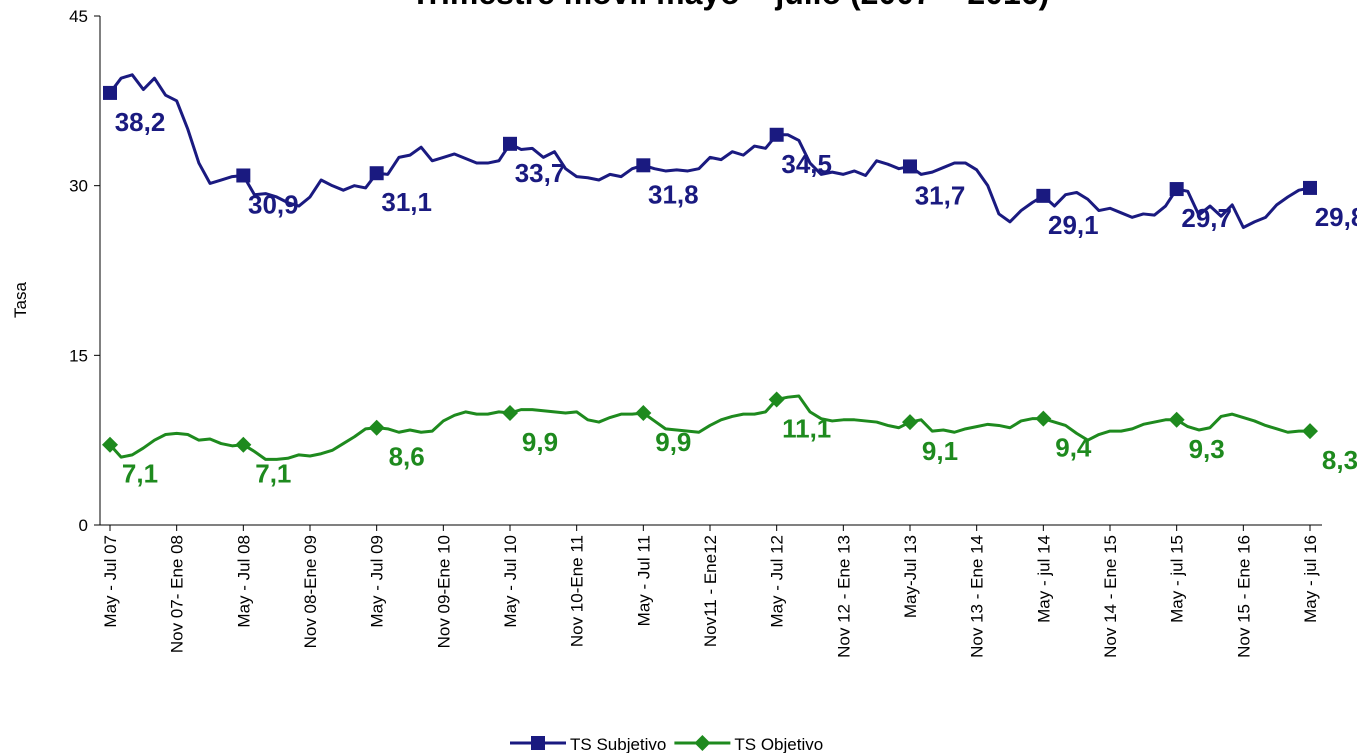 The height and width of the screenshot is (753, 1357). What do you see at coordinates (710, 591) in the screenshot?
I see `x-tick-label: Nov11 - Ene12` at bounding box center [710, 591].